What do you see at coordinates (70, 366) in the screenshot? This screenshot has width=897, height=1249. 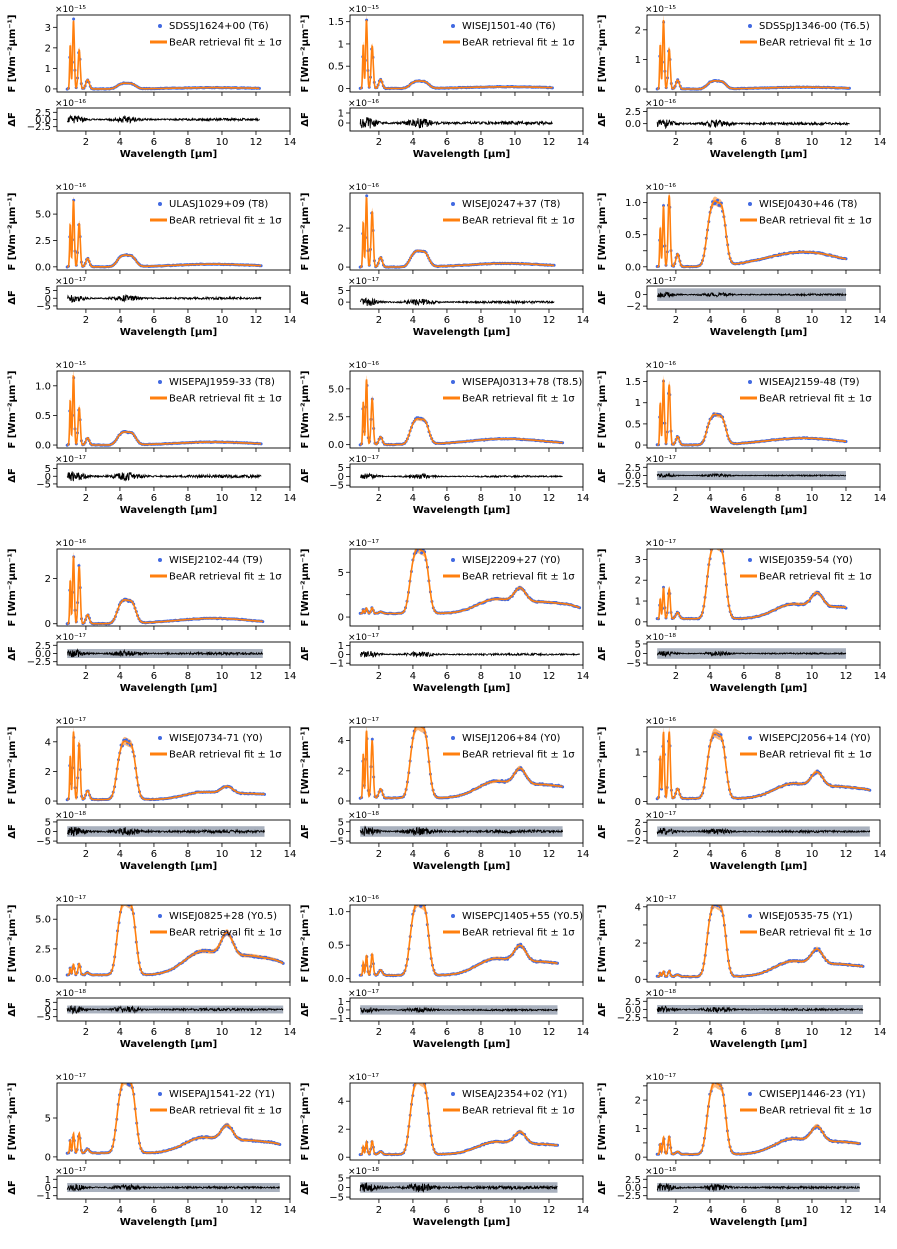 I see `y-exponent-label: ×10⁻¹⁵` at bounding box center [70, 366].